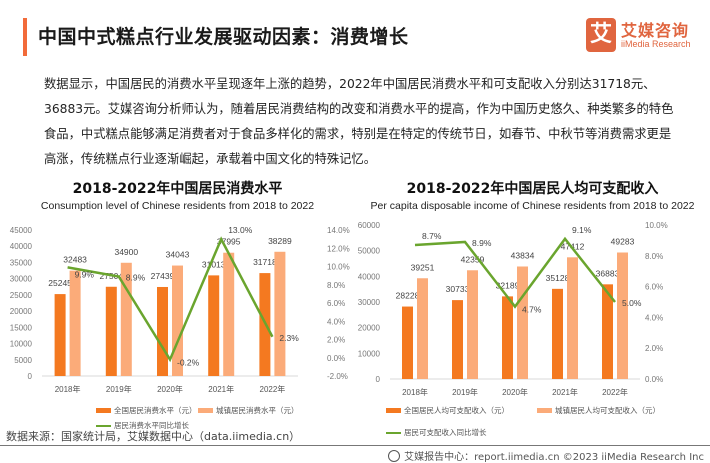 The width and height of the screenshot is (710, 463). What do you see at coordinates (119, 389) in the screenshot?
I see `x-tick-label: 2019年` at bounding box center [119, 389].